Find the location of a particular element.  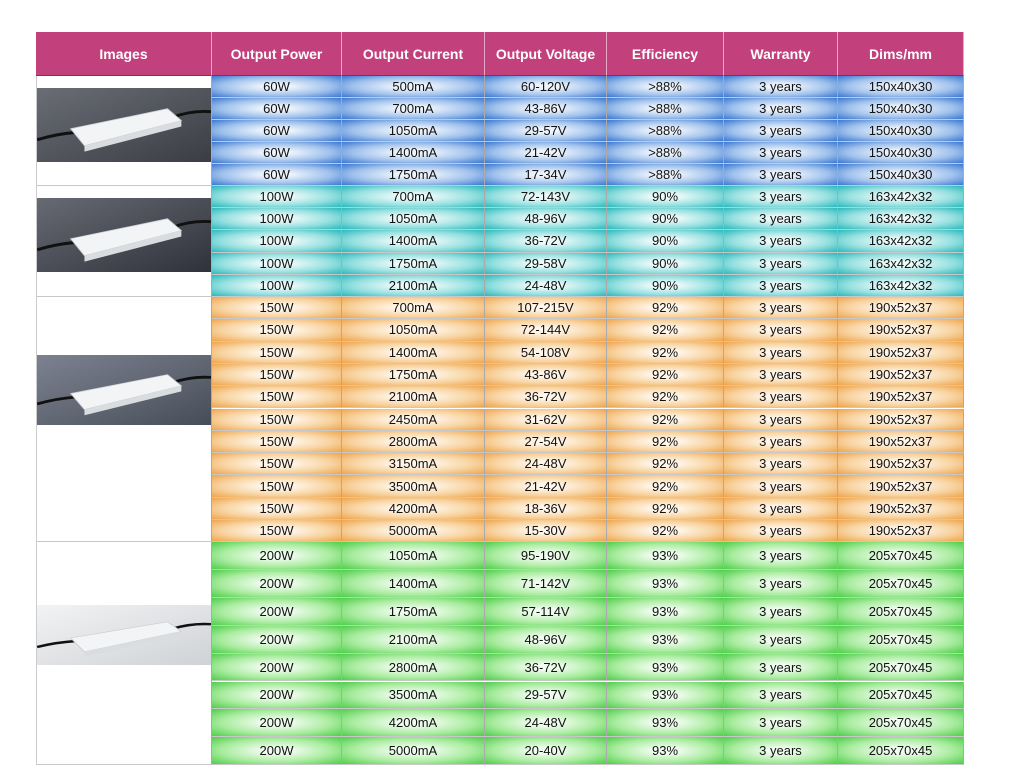

header-cell: Efficiency is located at coordinates (665, 54).